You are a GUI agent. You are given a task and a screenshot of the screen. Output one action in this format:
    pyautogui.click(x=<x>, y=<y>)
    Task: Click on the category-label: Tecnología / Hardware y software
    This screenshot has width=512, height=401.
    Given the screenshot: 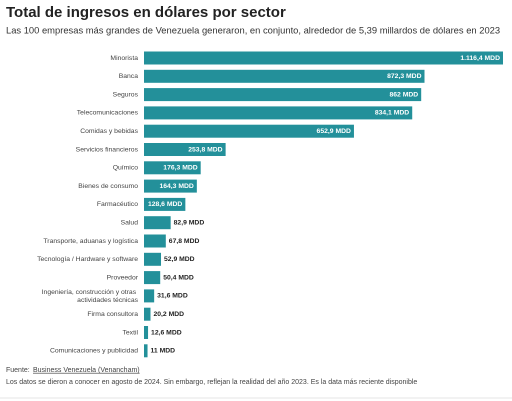 What is the action you would take?
    pyautogui.click(x=87, y=259)
    